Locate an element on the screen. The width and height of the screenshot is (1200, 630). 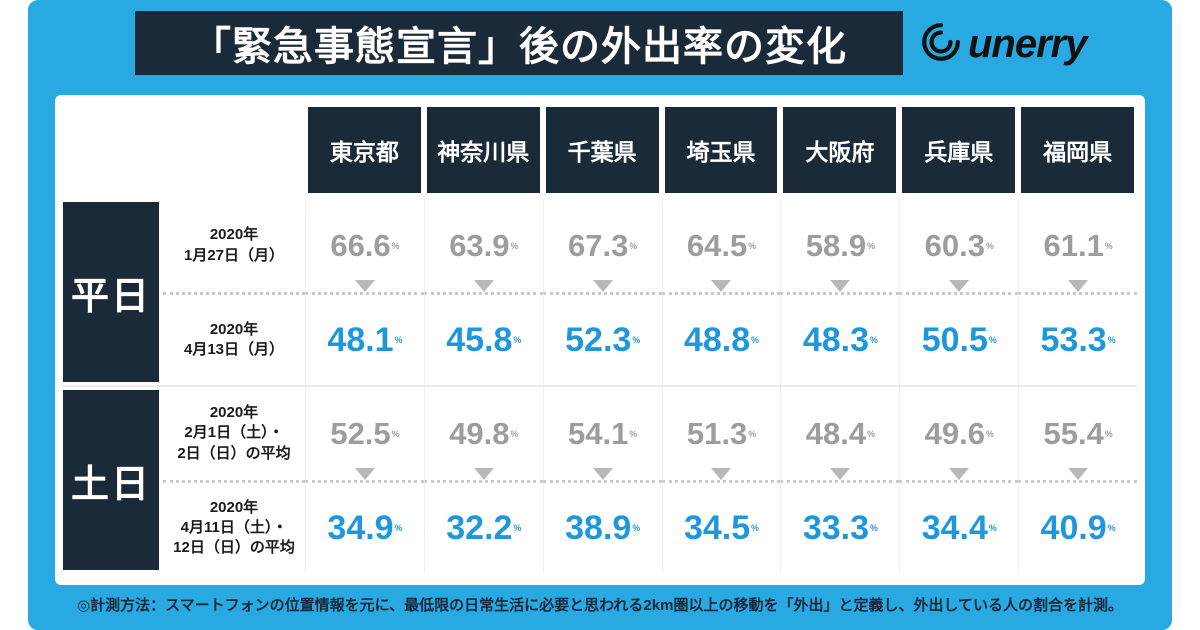
spiral-swirl-icon is located at coordinates (941, 44).